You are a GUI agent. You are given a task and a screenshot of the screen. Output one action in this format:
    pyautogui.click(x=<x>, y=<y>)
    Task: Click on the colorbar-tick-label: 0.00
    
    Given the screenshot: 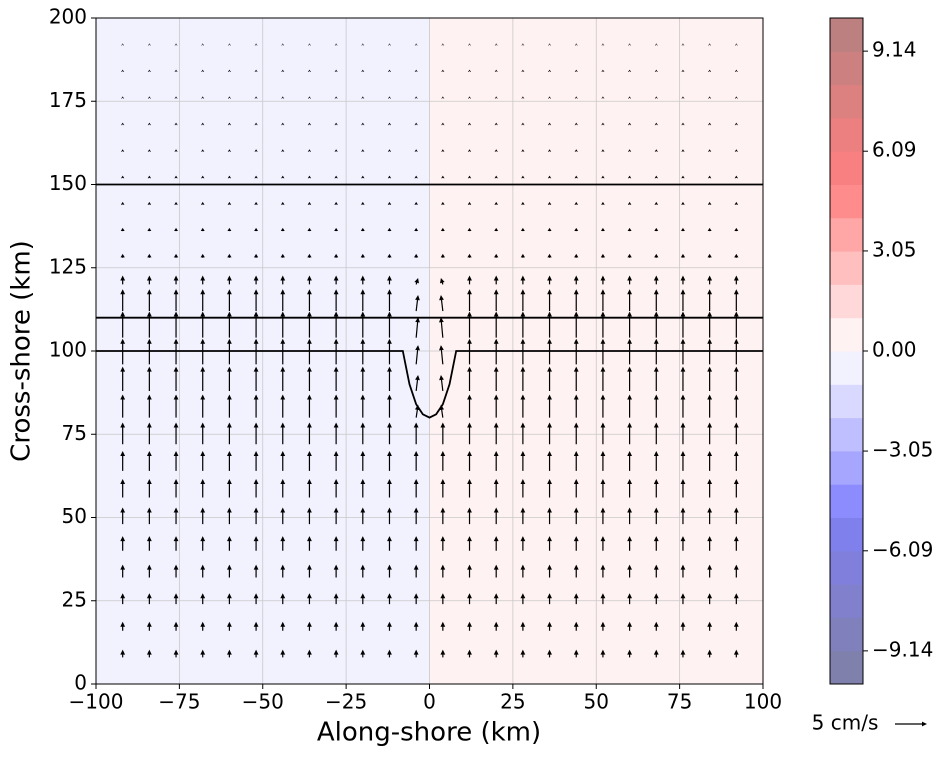 What is the action you would take?
    pyautogui.click(x=894, y=350)
    